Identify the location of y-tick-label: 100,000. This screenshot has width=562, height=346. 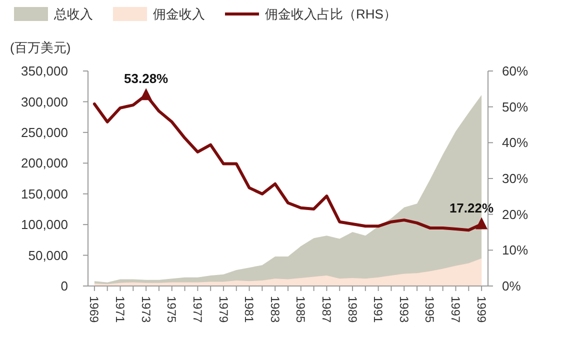
(44, 224).